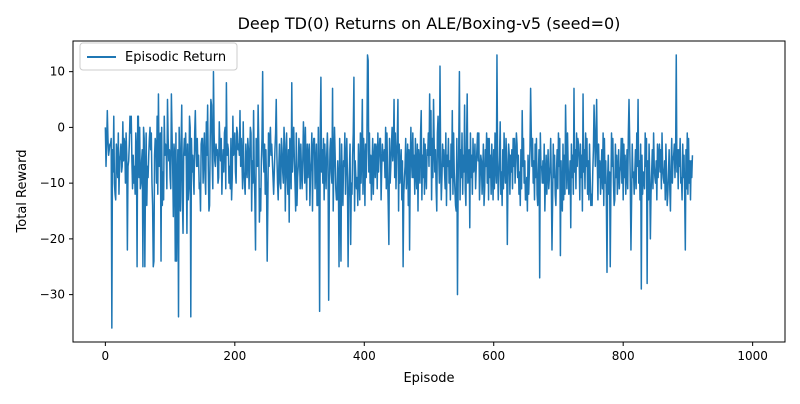 This screenshot has width=800, height=404. Describe the element at coordinates (752, 356) in the screenshot. I see `x-tick-label: 1000` at that location.